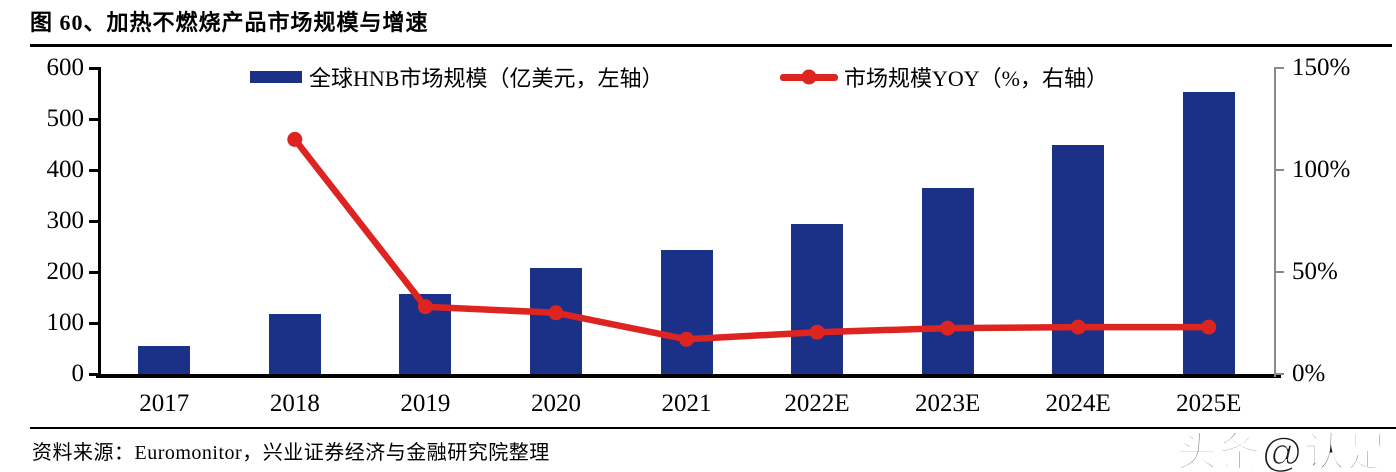 This screenshot has height=472, width=1396. What do you see at coordinates (295, 139) in the screenshot?
I see `yoy-point-icon` at bounding box center [295, 139].